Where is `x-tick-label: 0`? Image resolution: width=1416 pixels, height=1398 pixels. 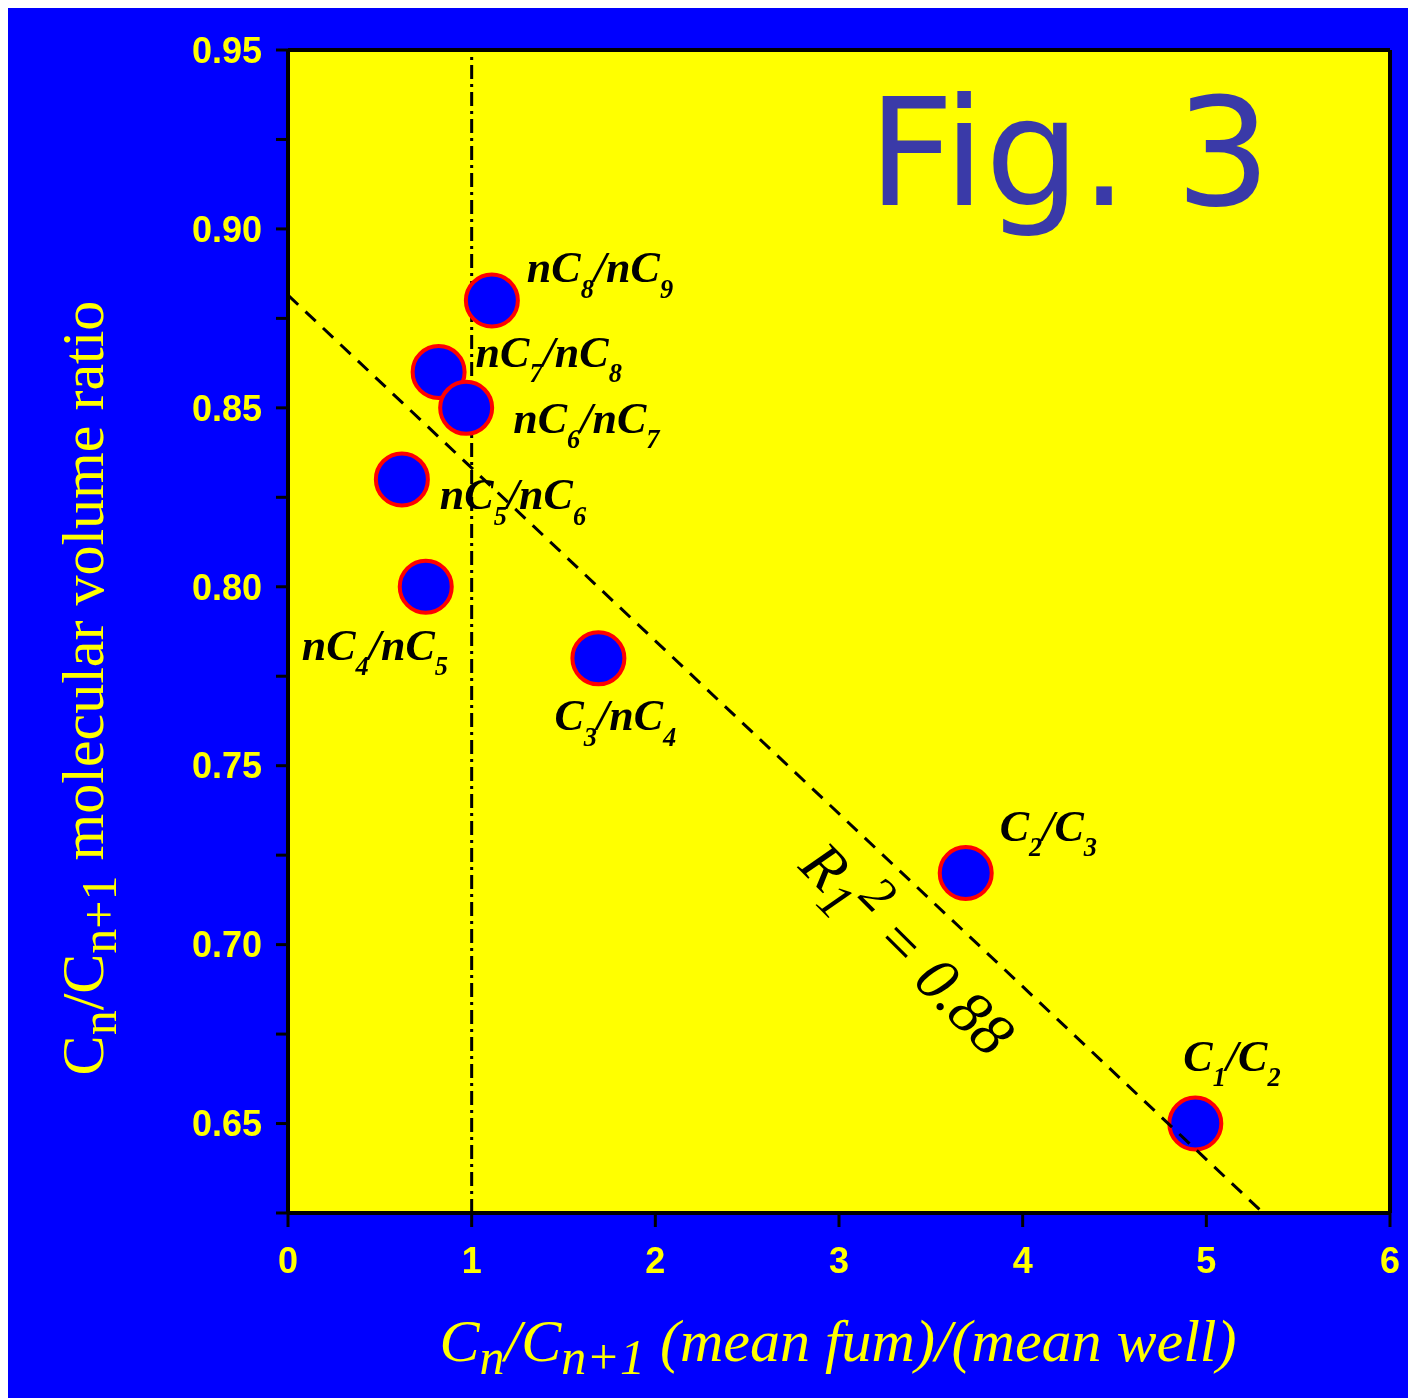 x-tick-label: 0 is located at coordinates (288, 1260).